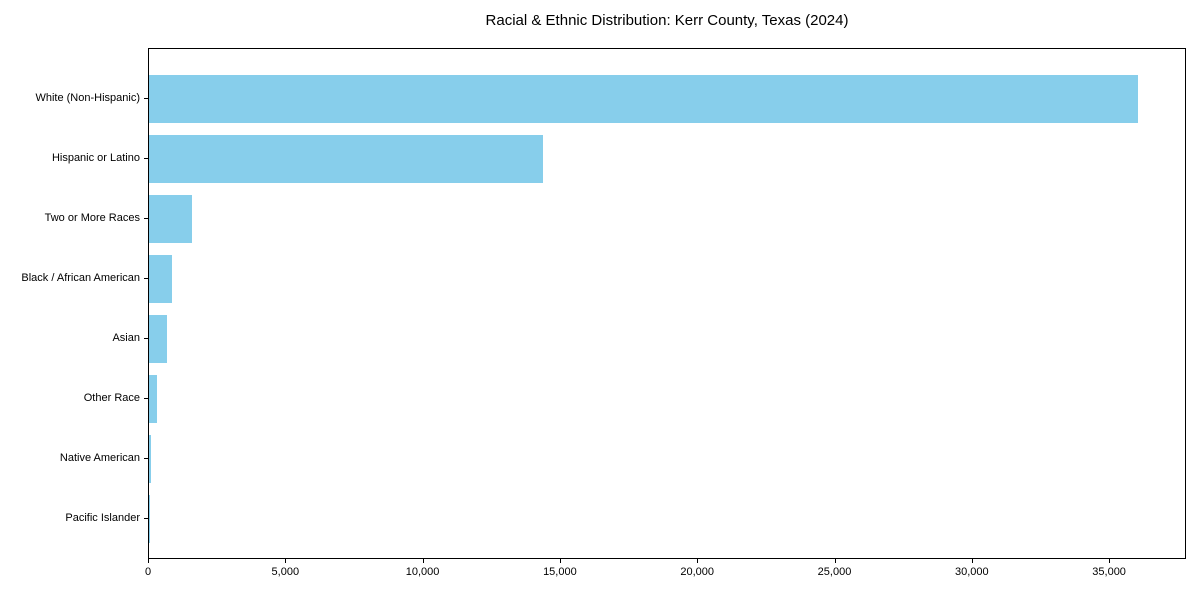 The image size is (1200, 600). Describe the element at coordinates (95, 157) in the screenshot. I see `y-axis-label: Hispanic or Latino` at that location.